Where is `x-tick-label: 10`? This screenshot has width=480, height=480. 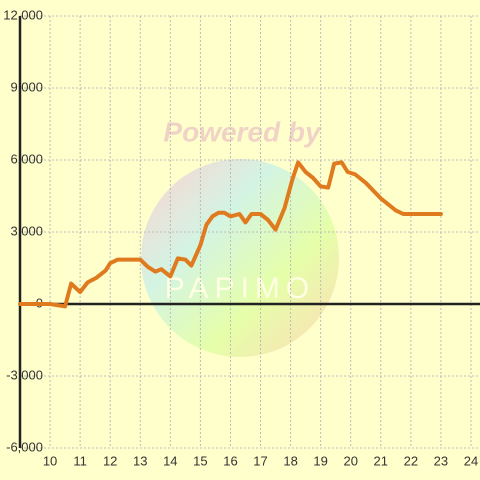 x-tick-label: 10 is located at coordinates (50, 460).